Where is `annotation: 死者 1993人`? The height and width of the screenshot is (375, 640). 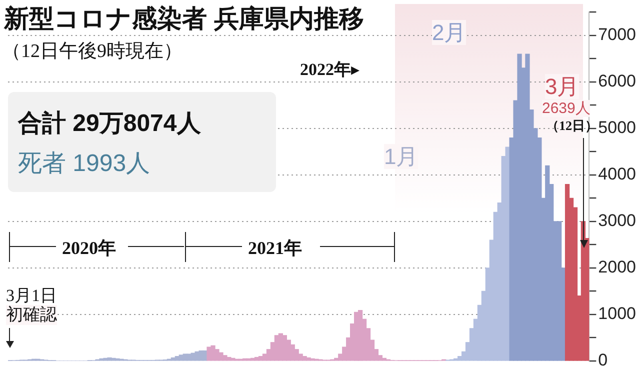
annotation: 死者 1993人 is located at coordinates (84, 164).